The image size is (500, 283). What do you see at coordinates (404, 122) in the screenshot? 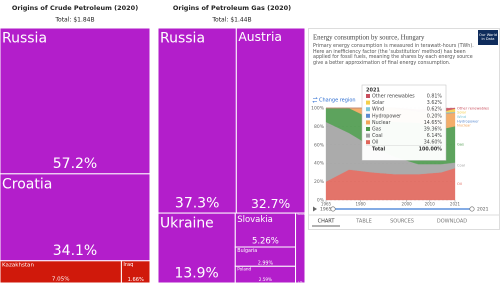
I see `tooltip` at bounding box center [404, 122].